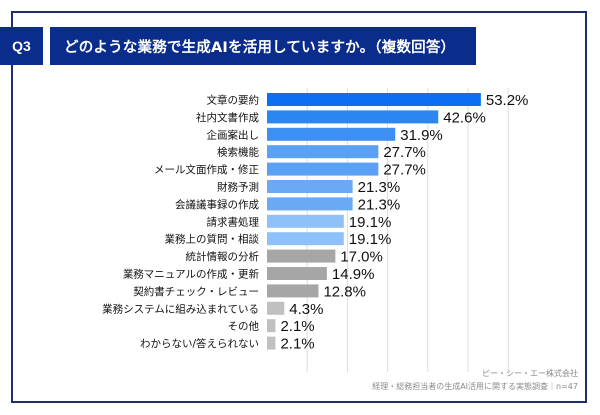  Describe the element at coordinates (233, 134) in the screenshot. I see `category-label: 企画案出し` at that location.